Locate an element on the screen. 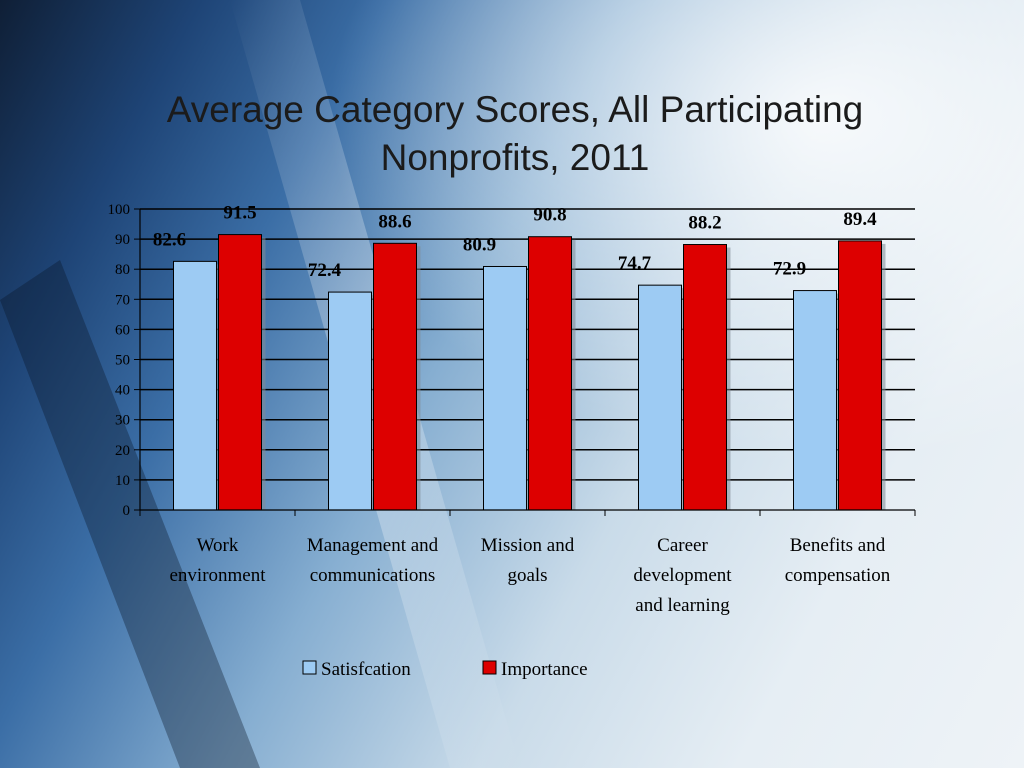 The width and height of the screenshot is (1024, 768). data-label: 89.4 is located at coordinates (860, 219).